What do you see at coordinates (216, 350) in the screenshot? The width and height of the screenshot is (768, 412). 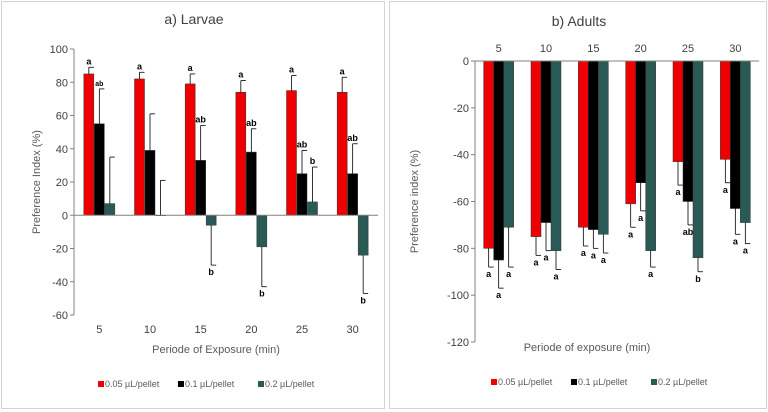 I see `larvae-x-axis-label: Periode of Exposure (min)` at bounding box center [216, 350].